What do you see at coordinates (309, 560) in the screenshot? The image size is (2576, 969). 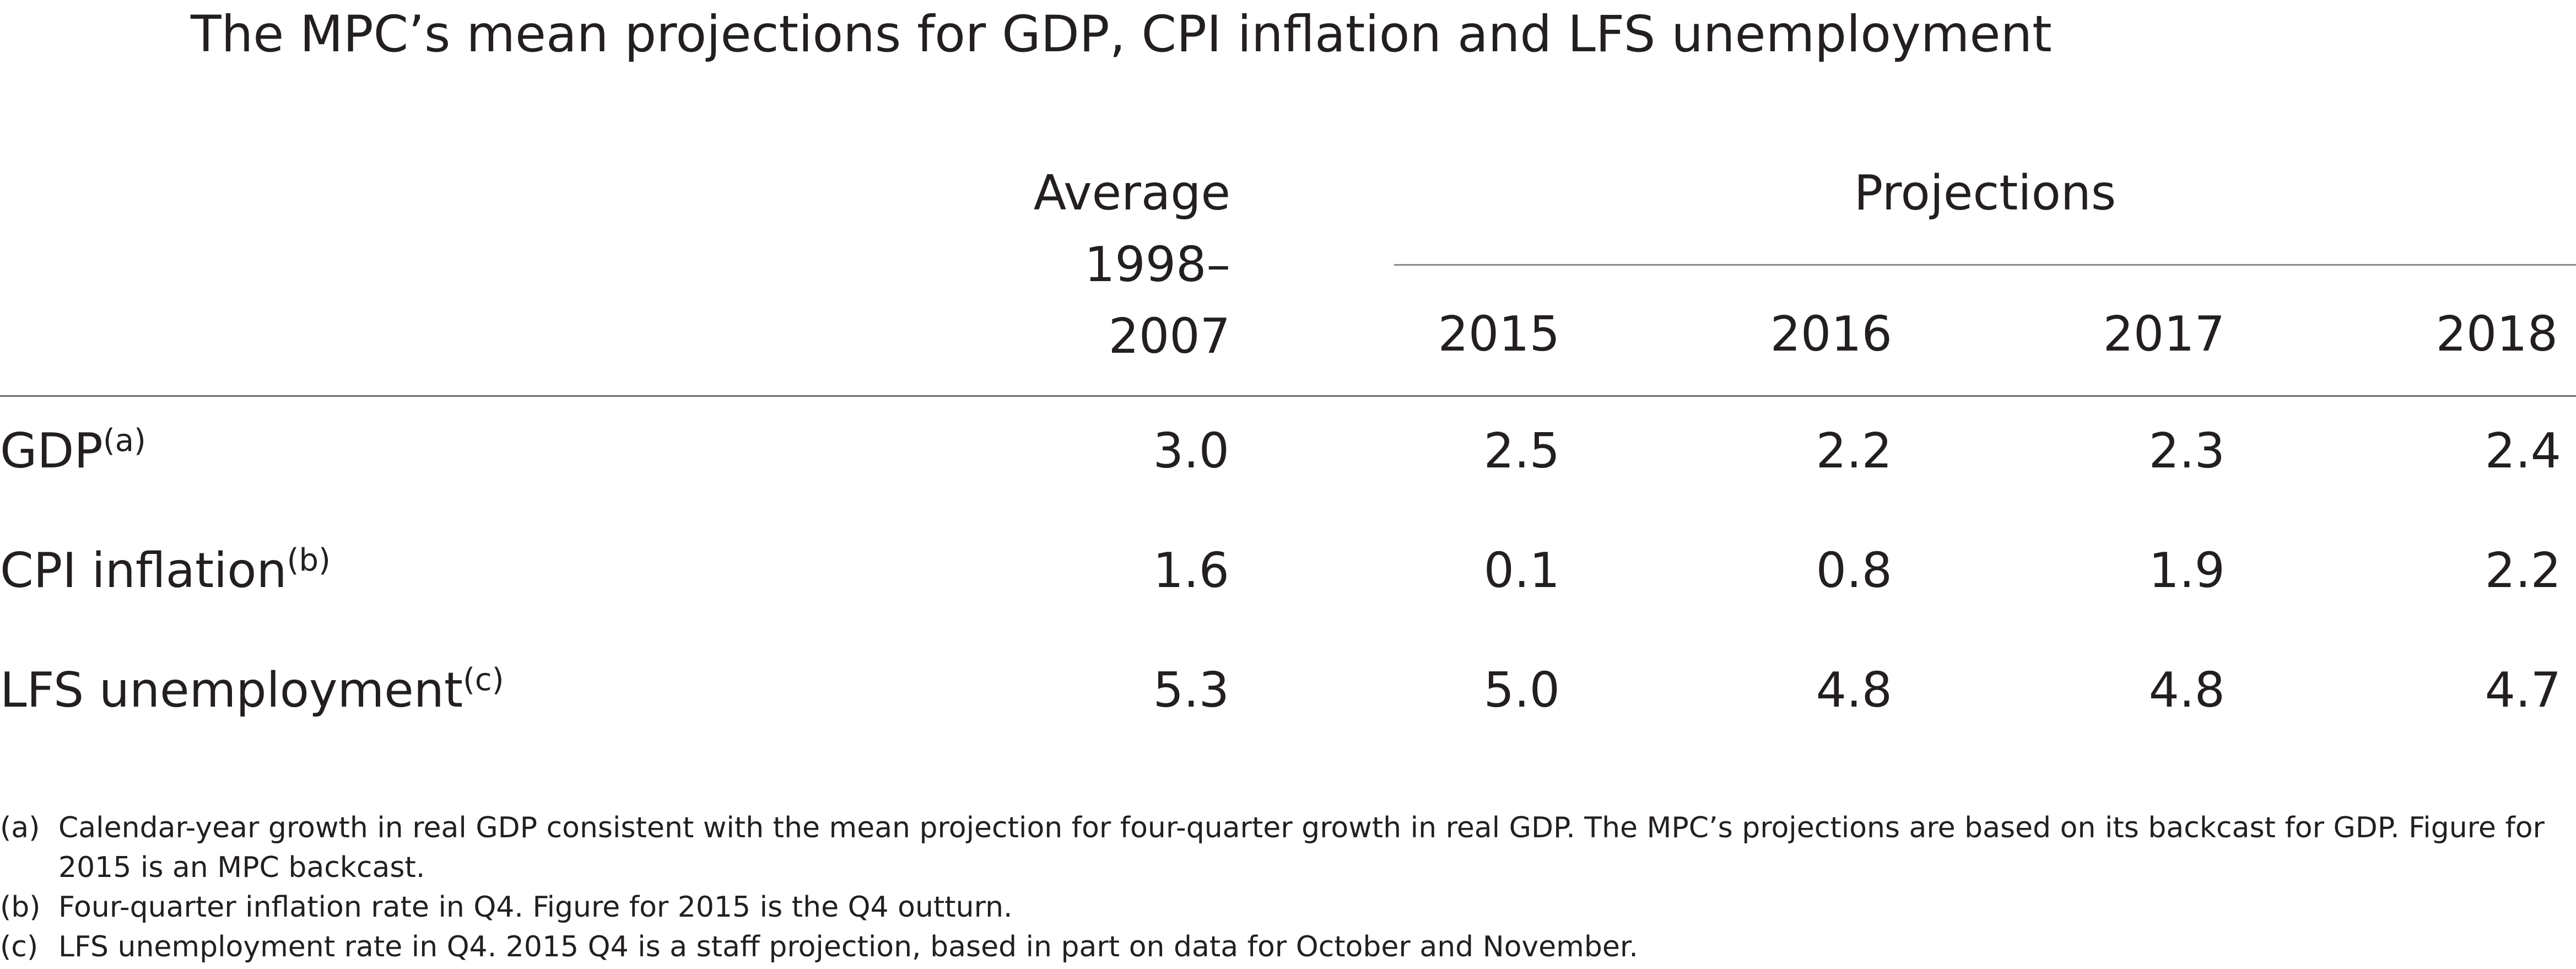 I see `row-footnote-marker: (b)` at bounding box center [309, 560].